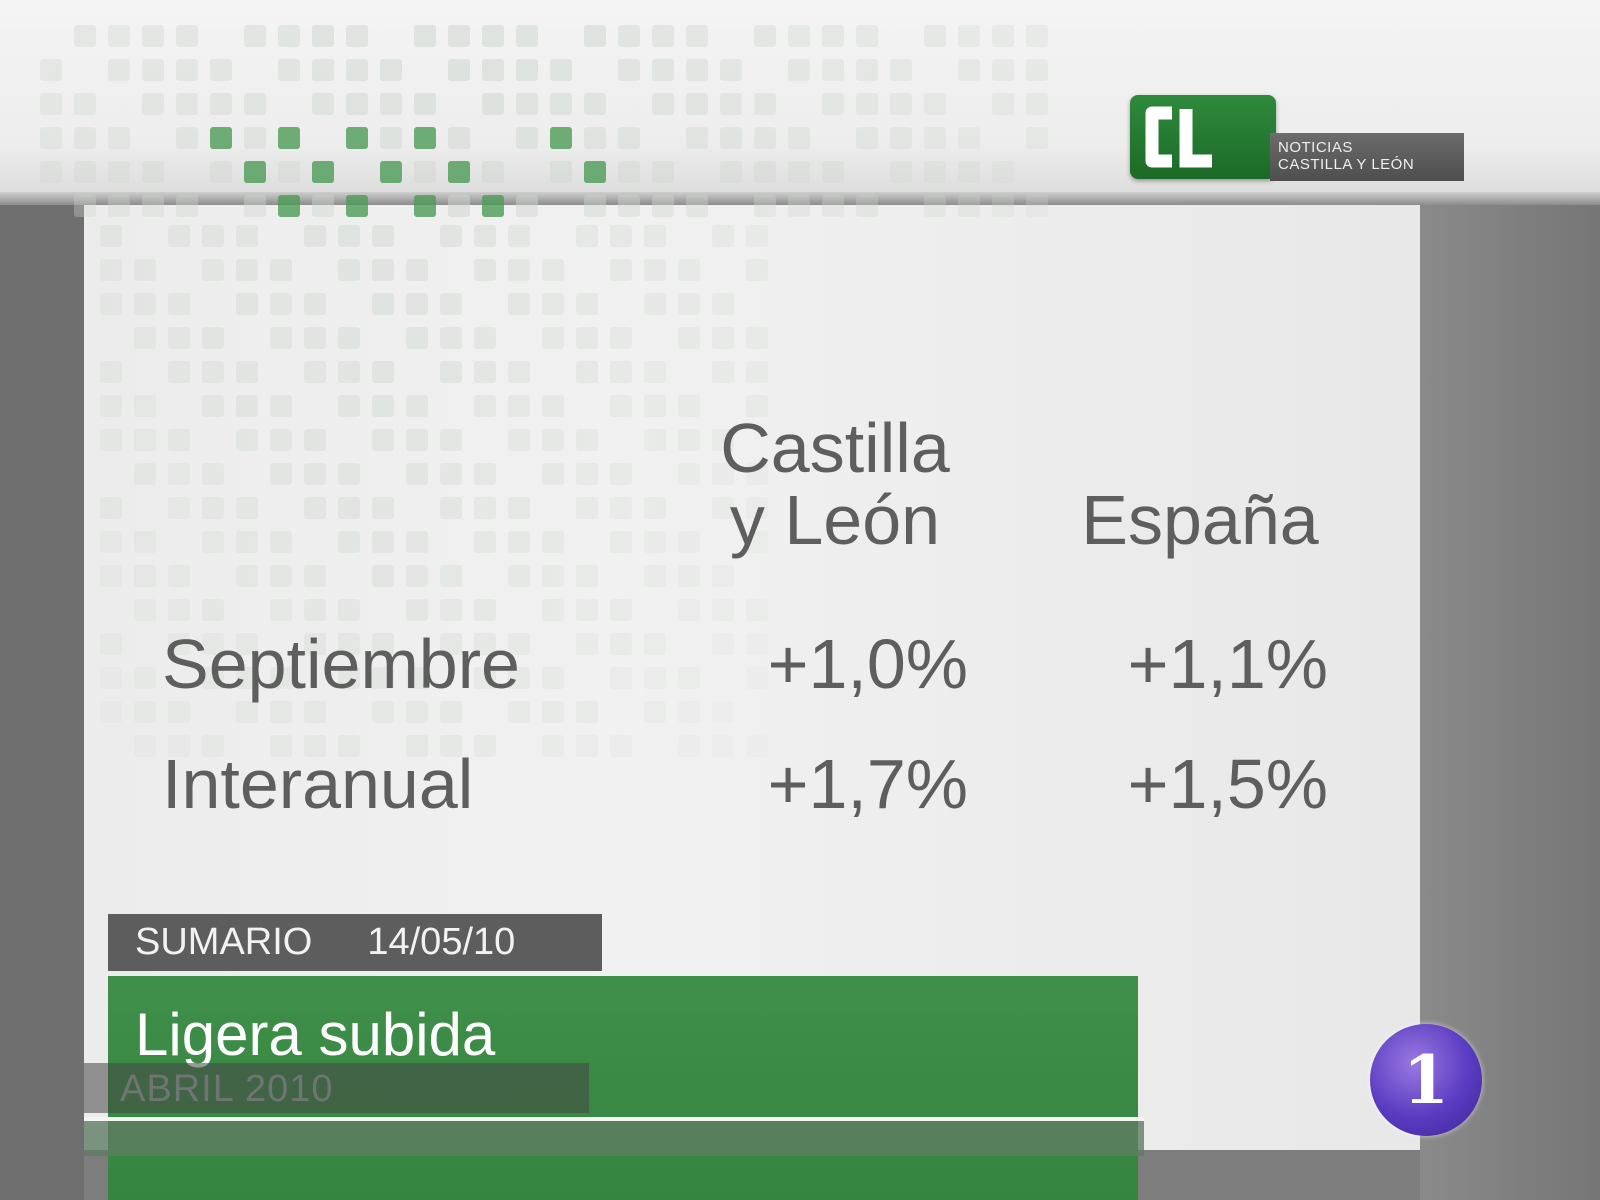 This screenshot has height=1200, width=1600. Describe the element at coordinates (614, 1119) in the screenshot. I see `bottom-divider` at that location.